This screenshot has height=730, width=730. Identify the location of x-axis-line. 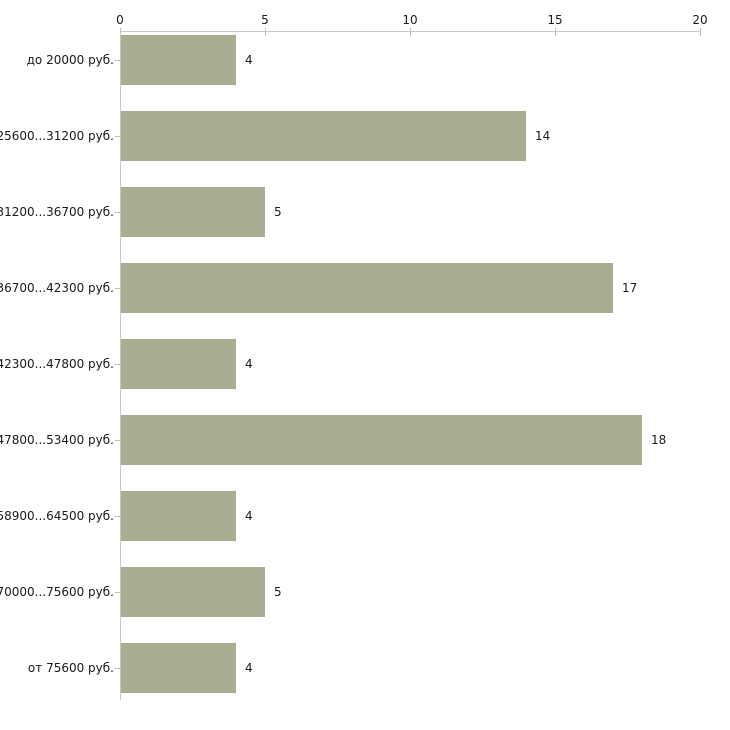
(410, 31).